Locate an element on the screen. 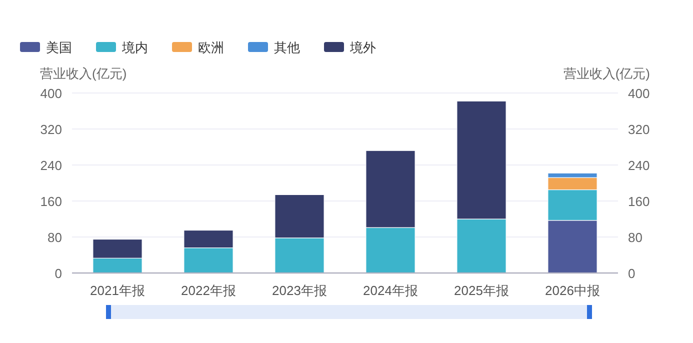  legend-label: 欧洲 is located at coordinates (211, 47).